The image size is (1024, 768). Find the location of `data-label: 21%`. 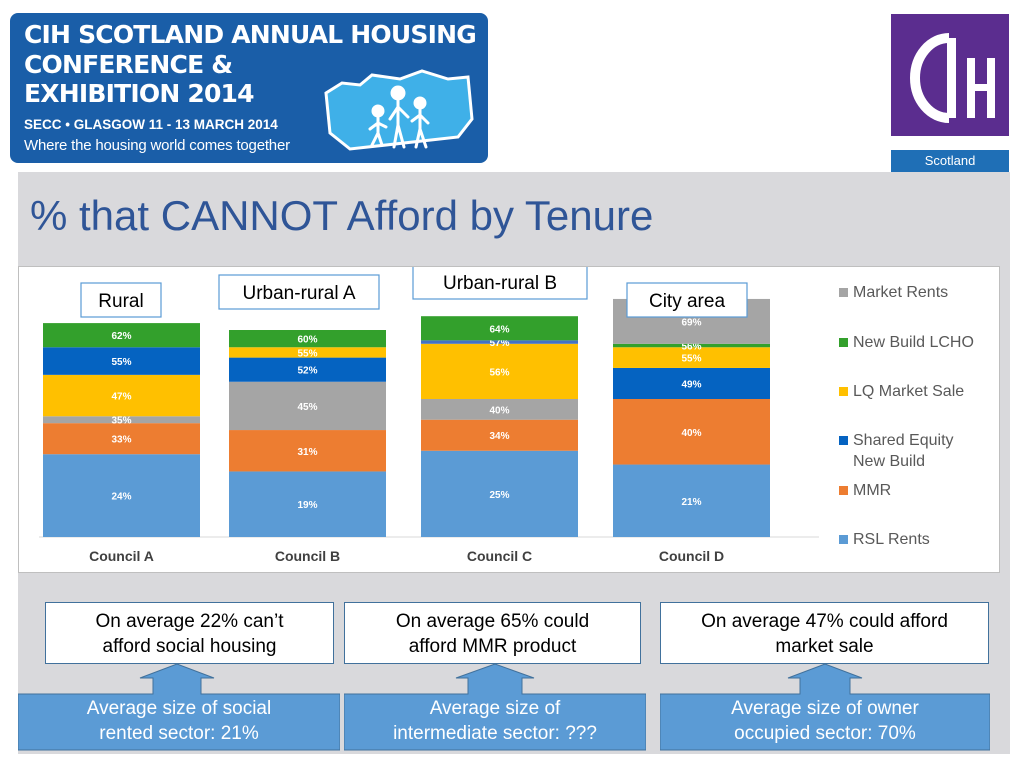

data-label: 21% is located at coordinates (691, 502).